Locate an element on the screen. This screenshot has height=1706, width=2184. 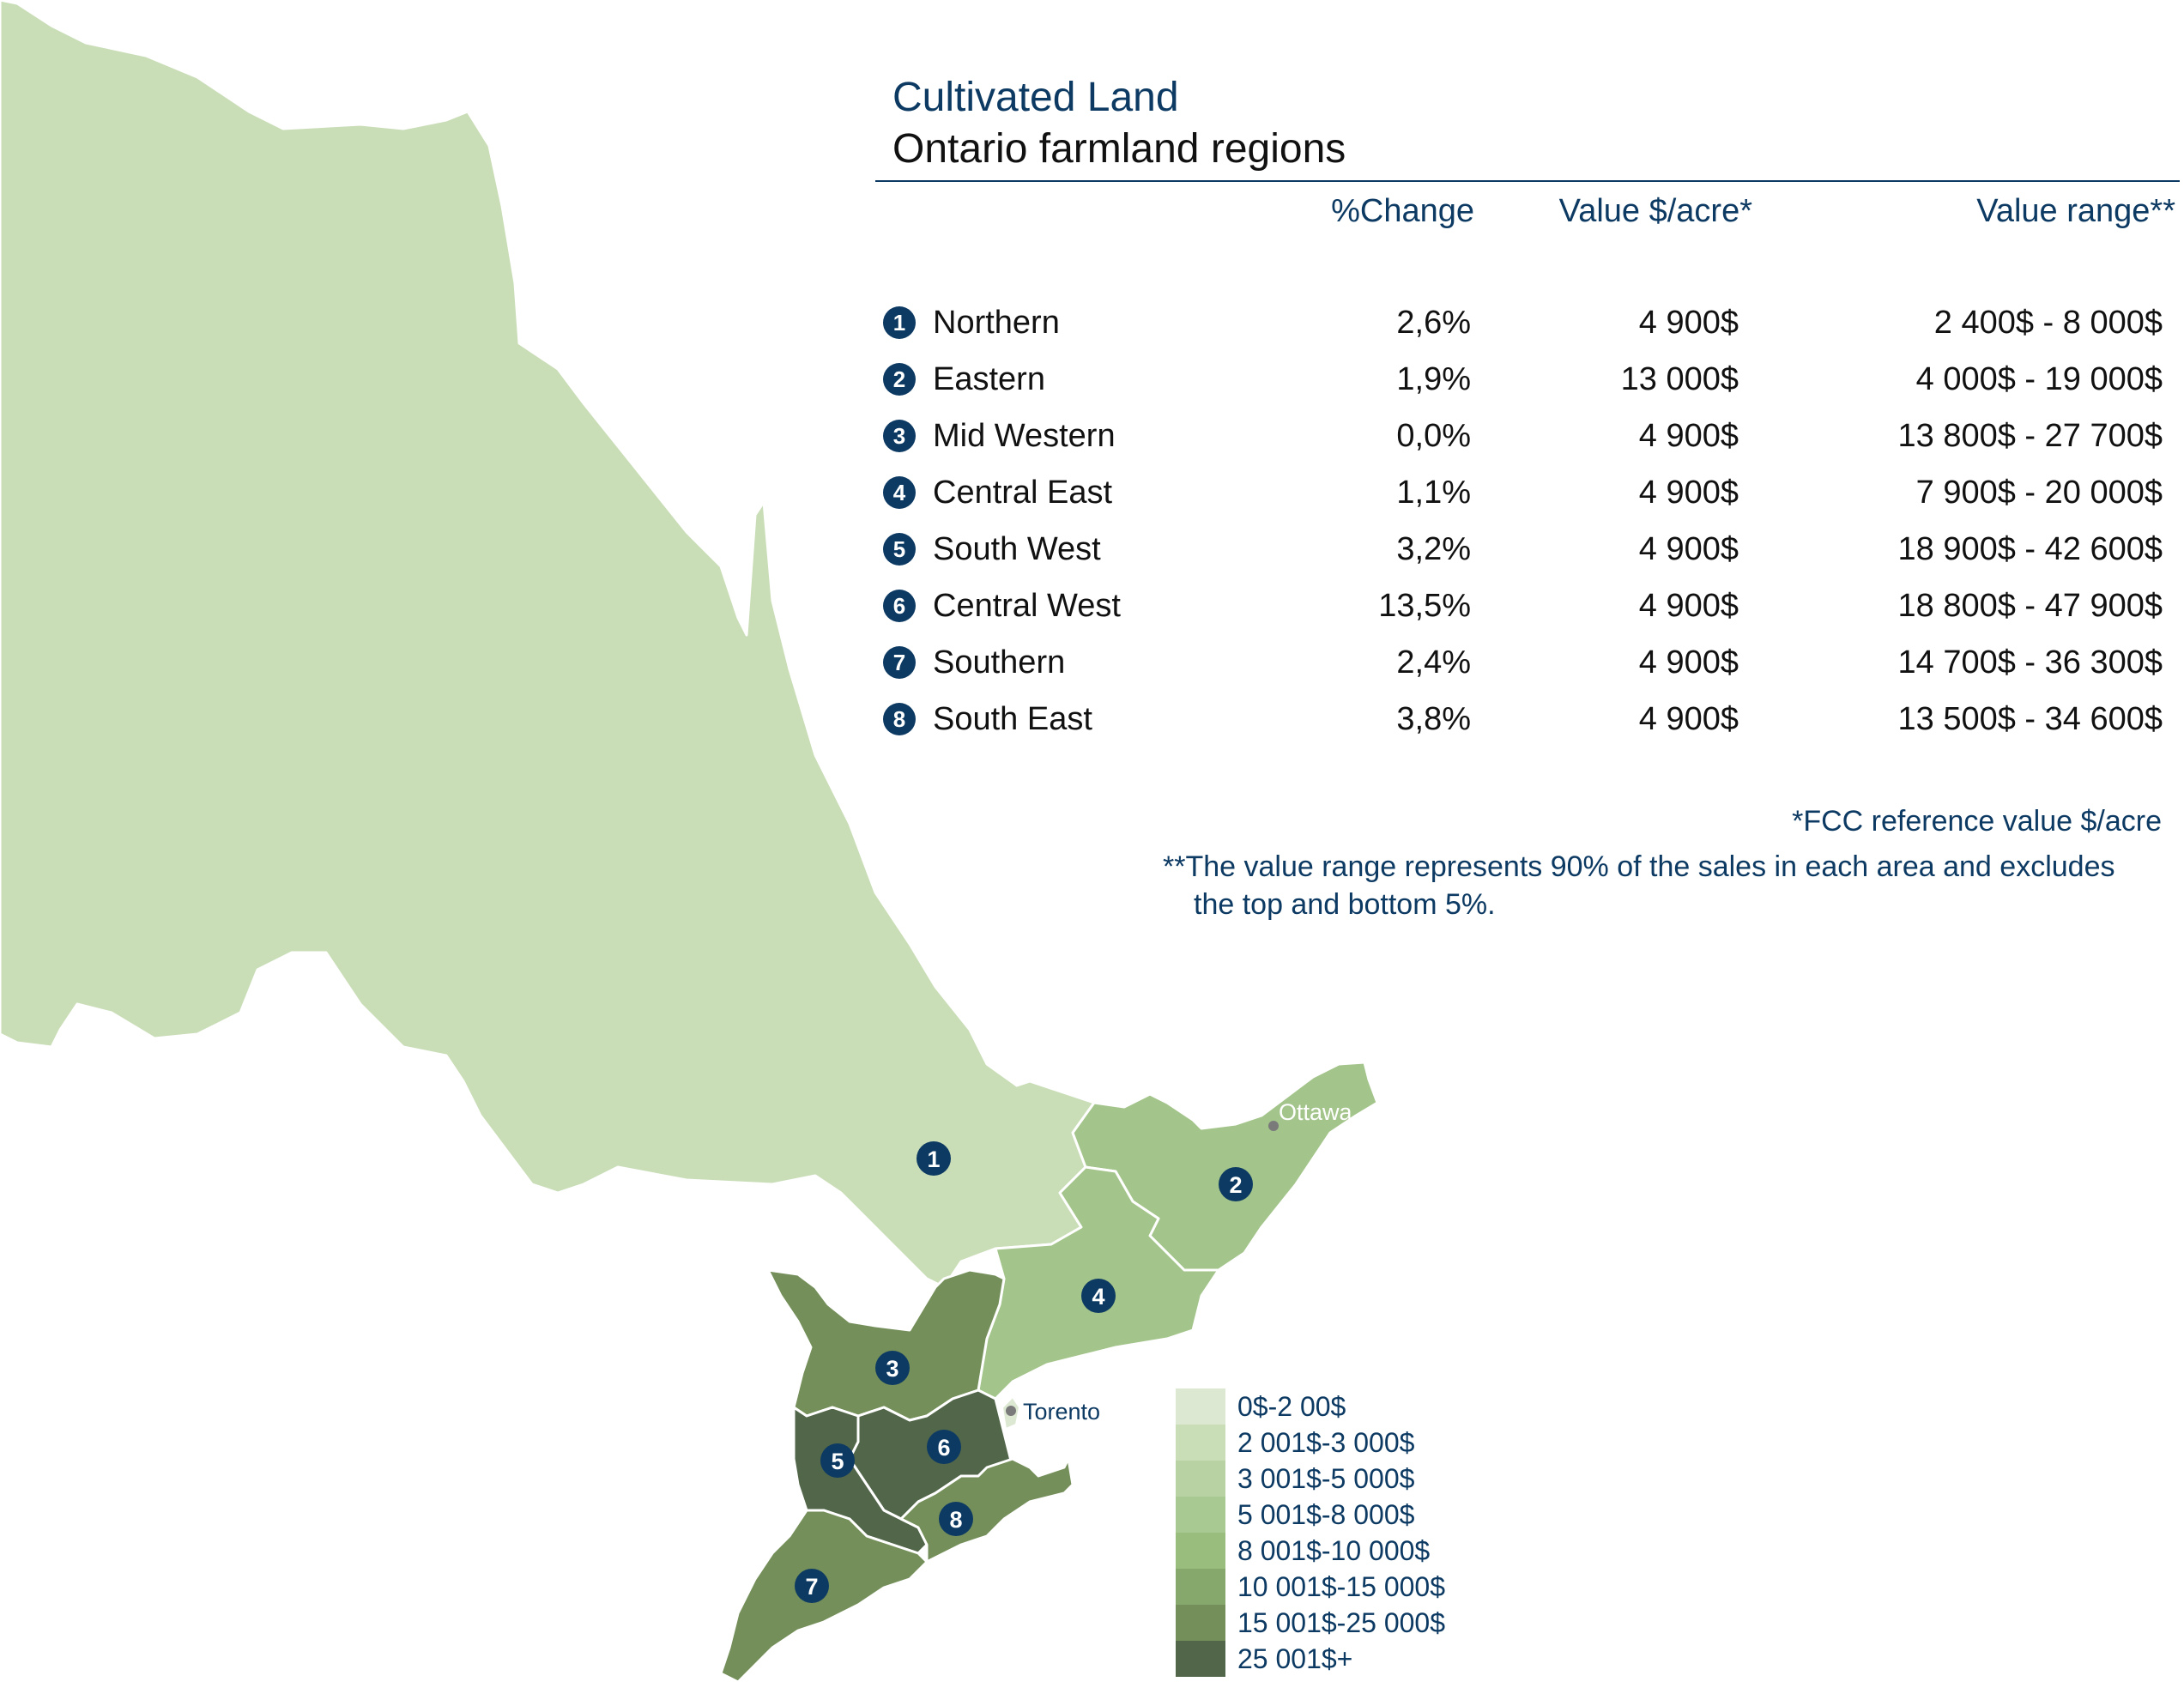
marker-1: 1 is located at coordinates (934, 1158).